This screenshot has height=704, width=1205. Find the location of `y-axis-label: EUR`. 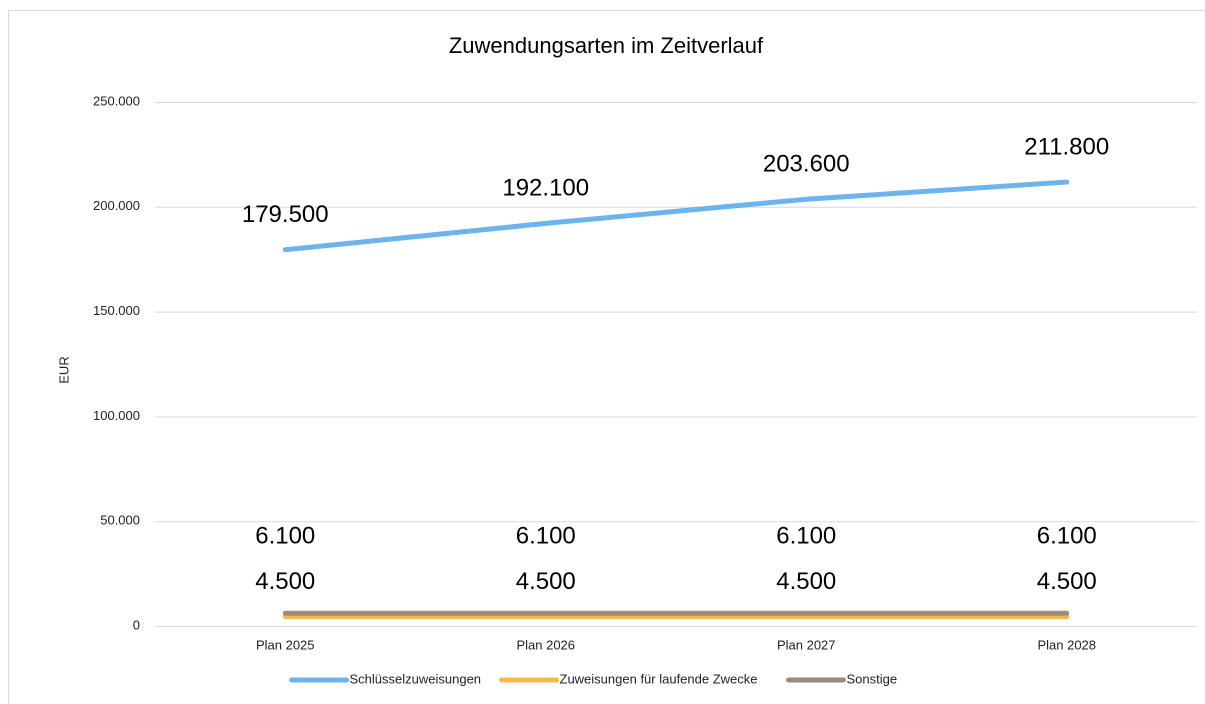

y-axis-label: EUR is located at coordinates (63, 369).